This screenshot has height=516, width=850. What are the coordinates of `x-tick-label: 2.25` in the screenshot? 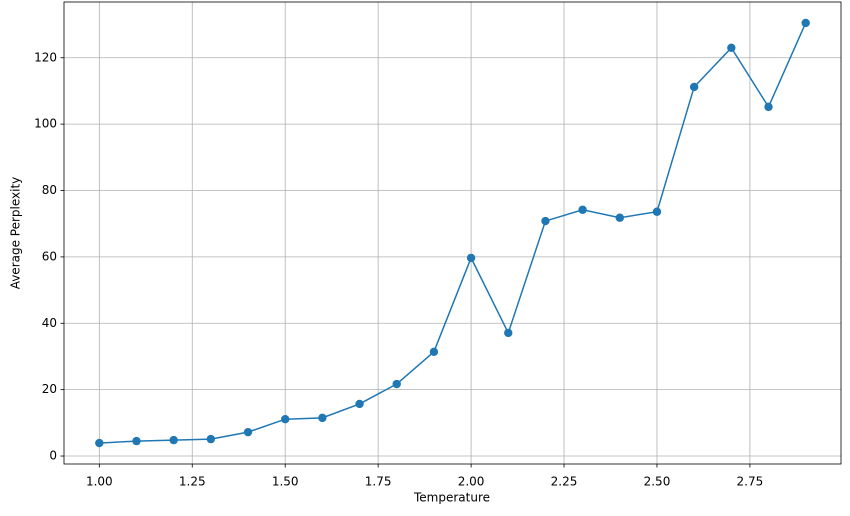 It's located at (564, 482).